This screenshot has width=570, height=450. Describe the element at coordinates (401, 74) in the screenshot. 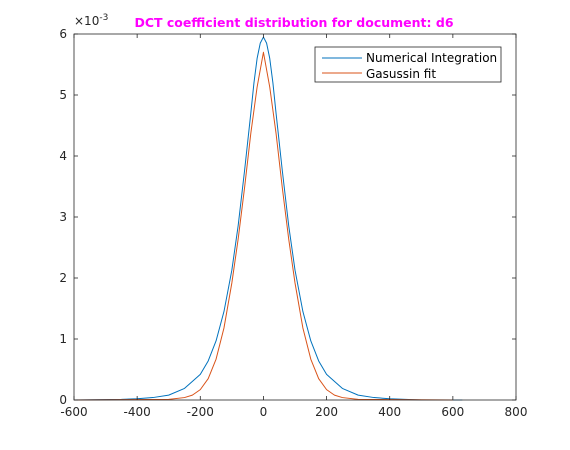

I see `legend-label-gaussian-fit: Gasussin fit` at that location.